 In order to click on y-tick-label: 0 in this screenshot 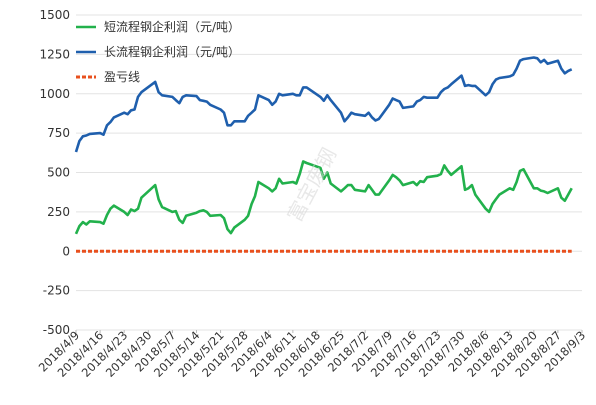, I will do `click(66, 251)`.